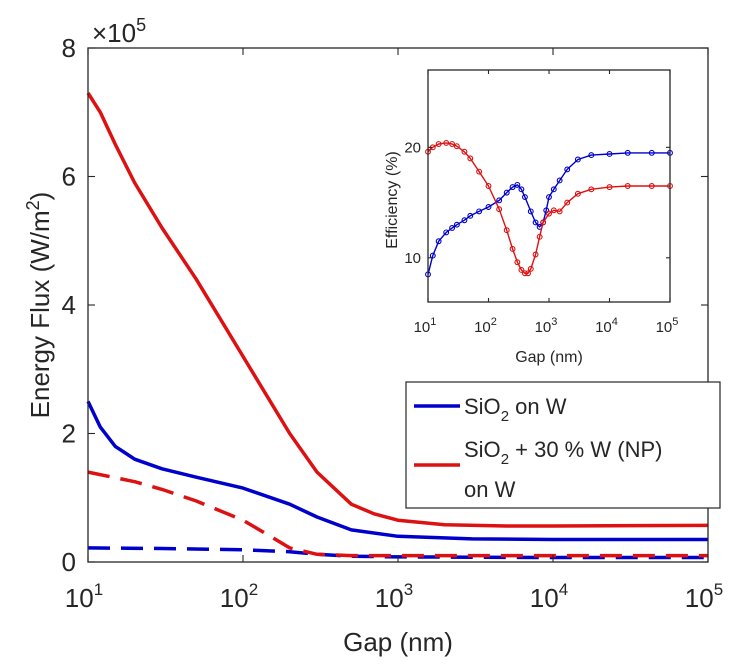 This screenshot has width=746, height=670. What do you see at coordinates (490, 489) in the screenshot?
I see `legend-label-sio2-w-np-line2: on W` at bounding box center [490, 489].